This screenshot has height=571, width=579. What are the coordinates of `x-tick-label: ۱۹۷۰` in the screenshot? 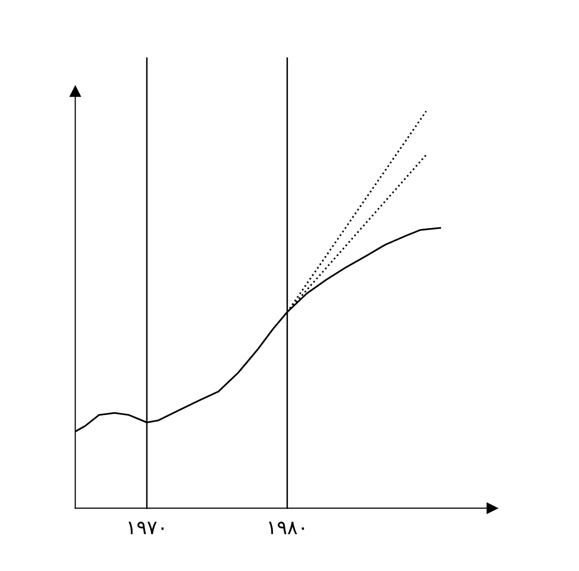 It's located at (146, 528).